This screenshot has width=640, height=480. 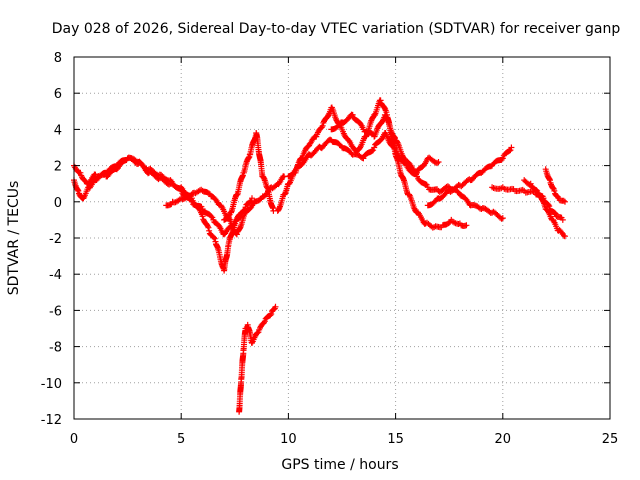 What do you see at coordinates (58, 130) in the screenshot?
I see `y-tick-label: 4` at bounding box center [58, 130].